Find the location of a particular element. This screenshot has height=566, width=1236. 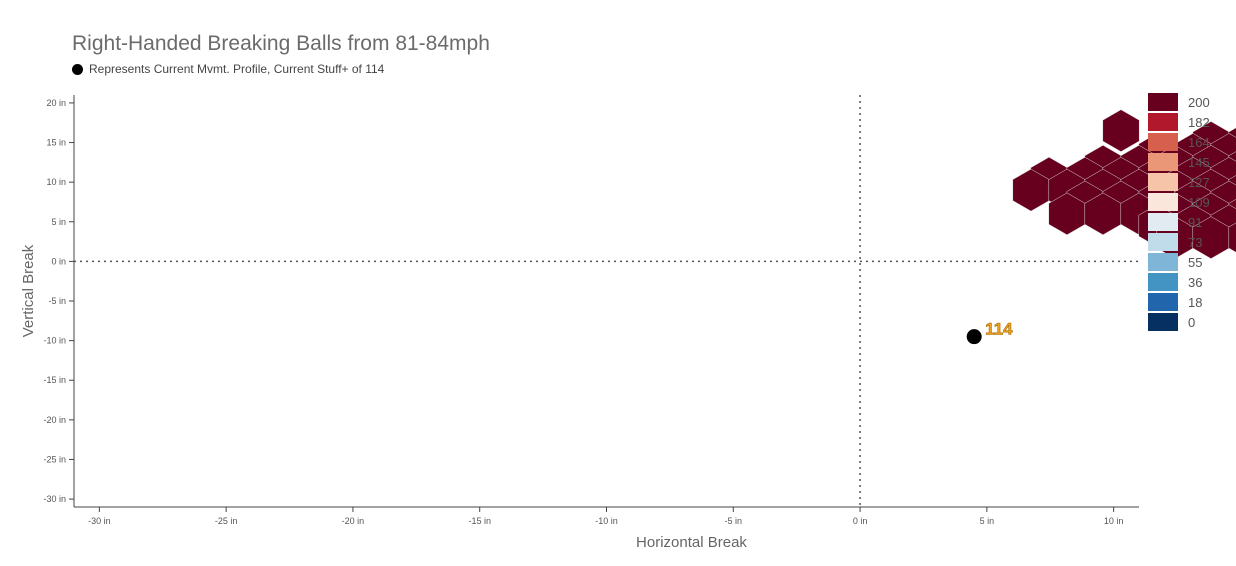

y-tick-label: 15 in is located at coordinates (56, 143).